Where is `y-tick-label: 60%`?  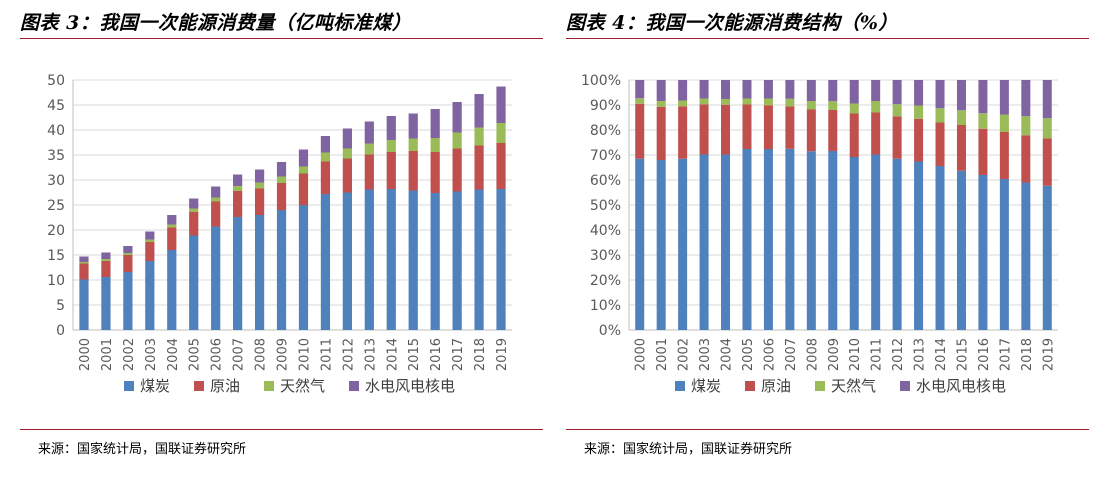
y-tick-label: 60% is located at coordinates (605, 181).